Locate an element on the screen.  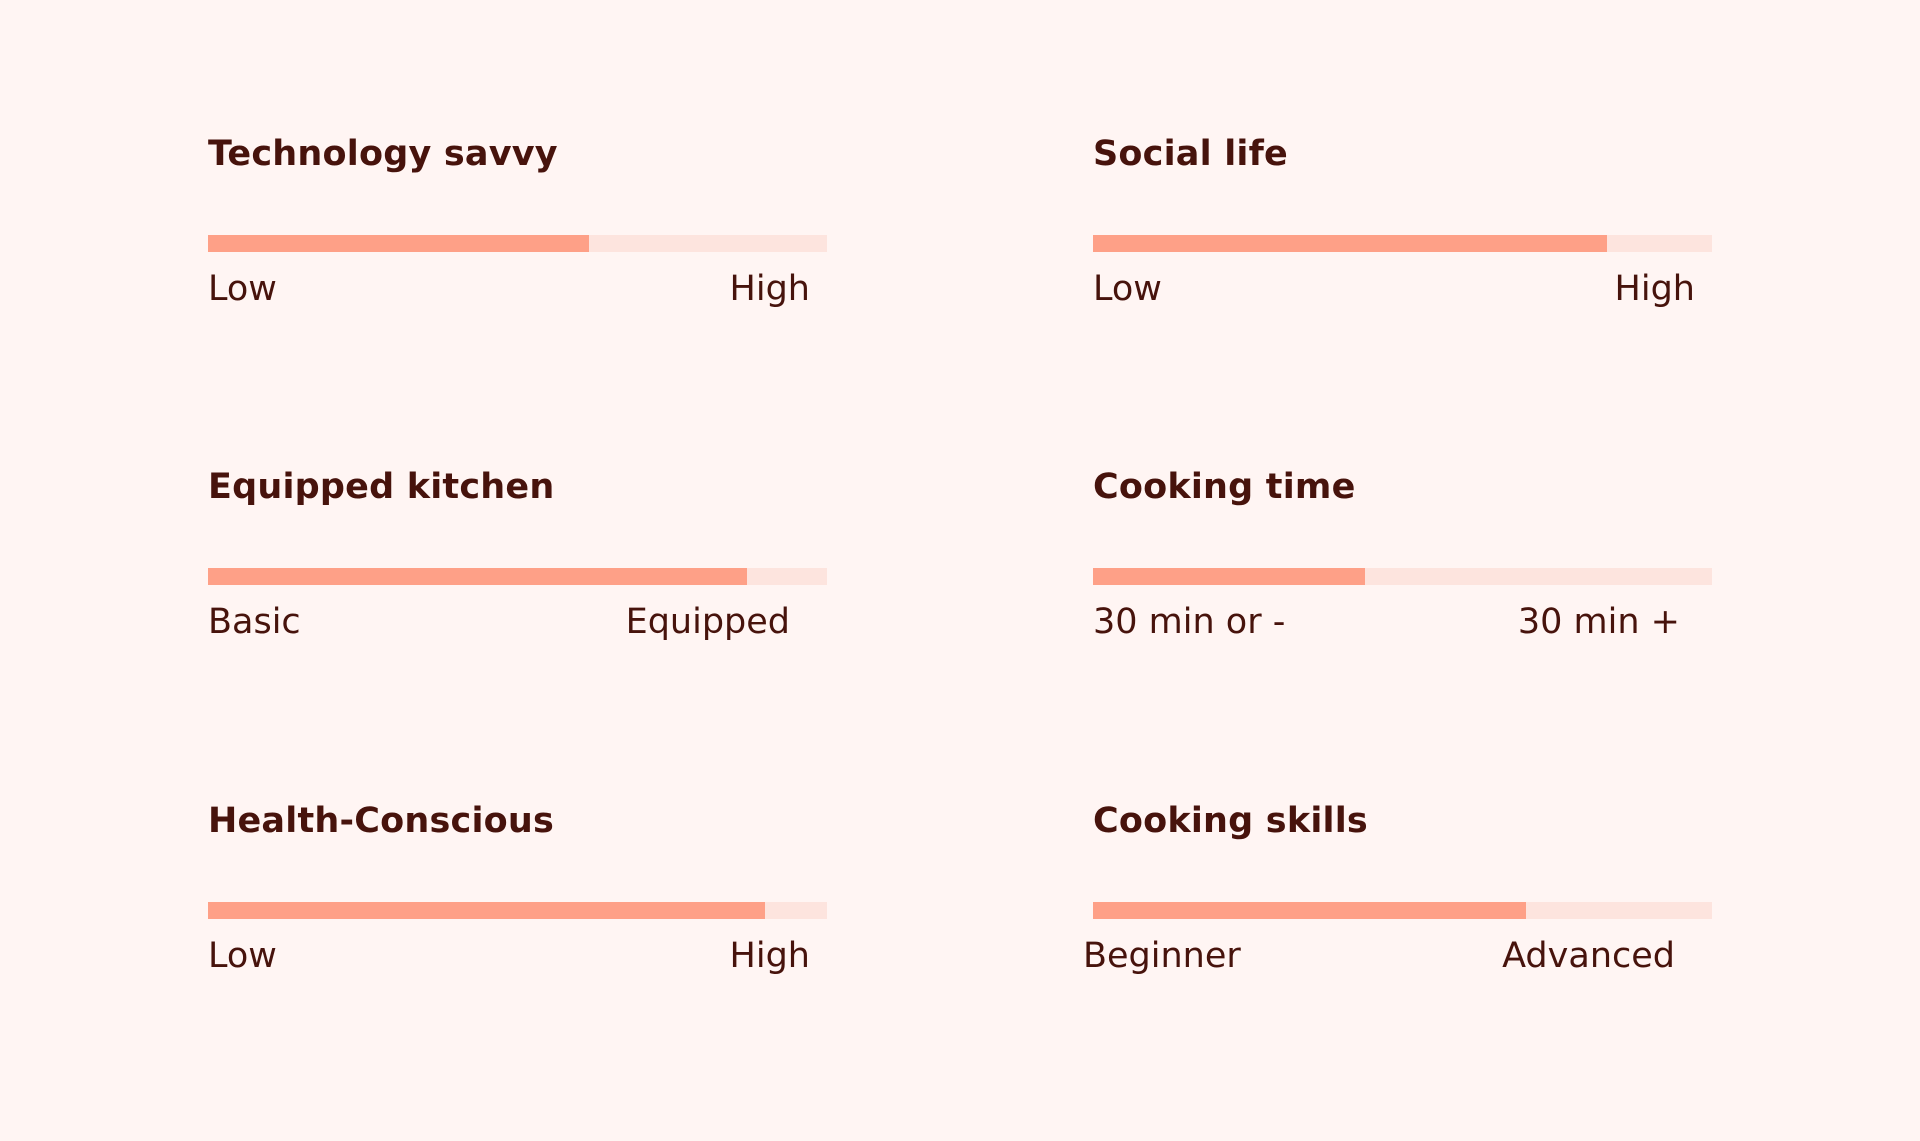
trait-equipped-kitchen: Equipped kitchen Basic Equipped is located at coordinates (518, 566).